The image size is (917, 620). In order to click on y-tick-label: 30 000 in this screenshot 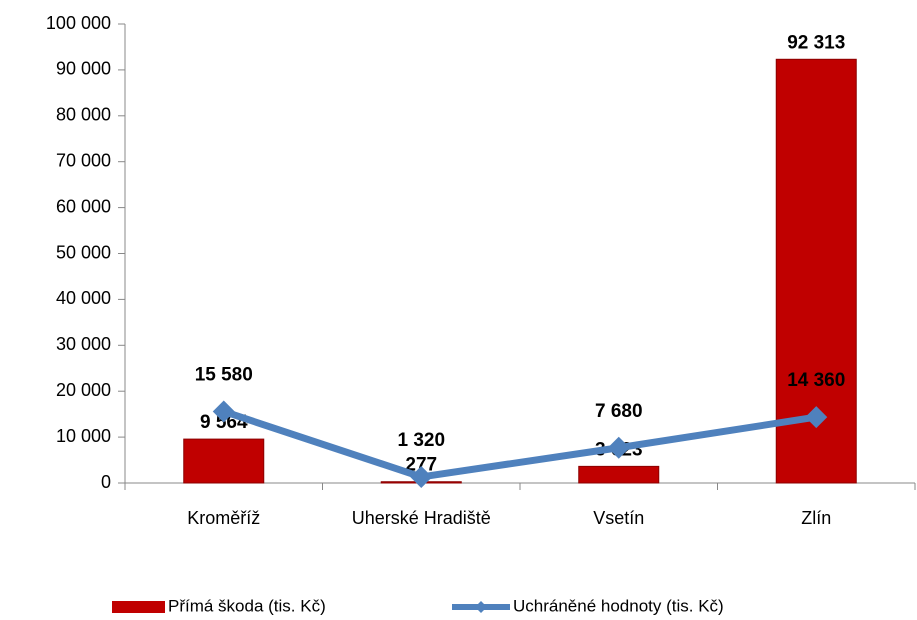, I will do `click(83, 344)`.